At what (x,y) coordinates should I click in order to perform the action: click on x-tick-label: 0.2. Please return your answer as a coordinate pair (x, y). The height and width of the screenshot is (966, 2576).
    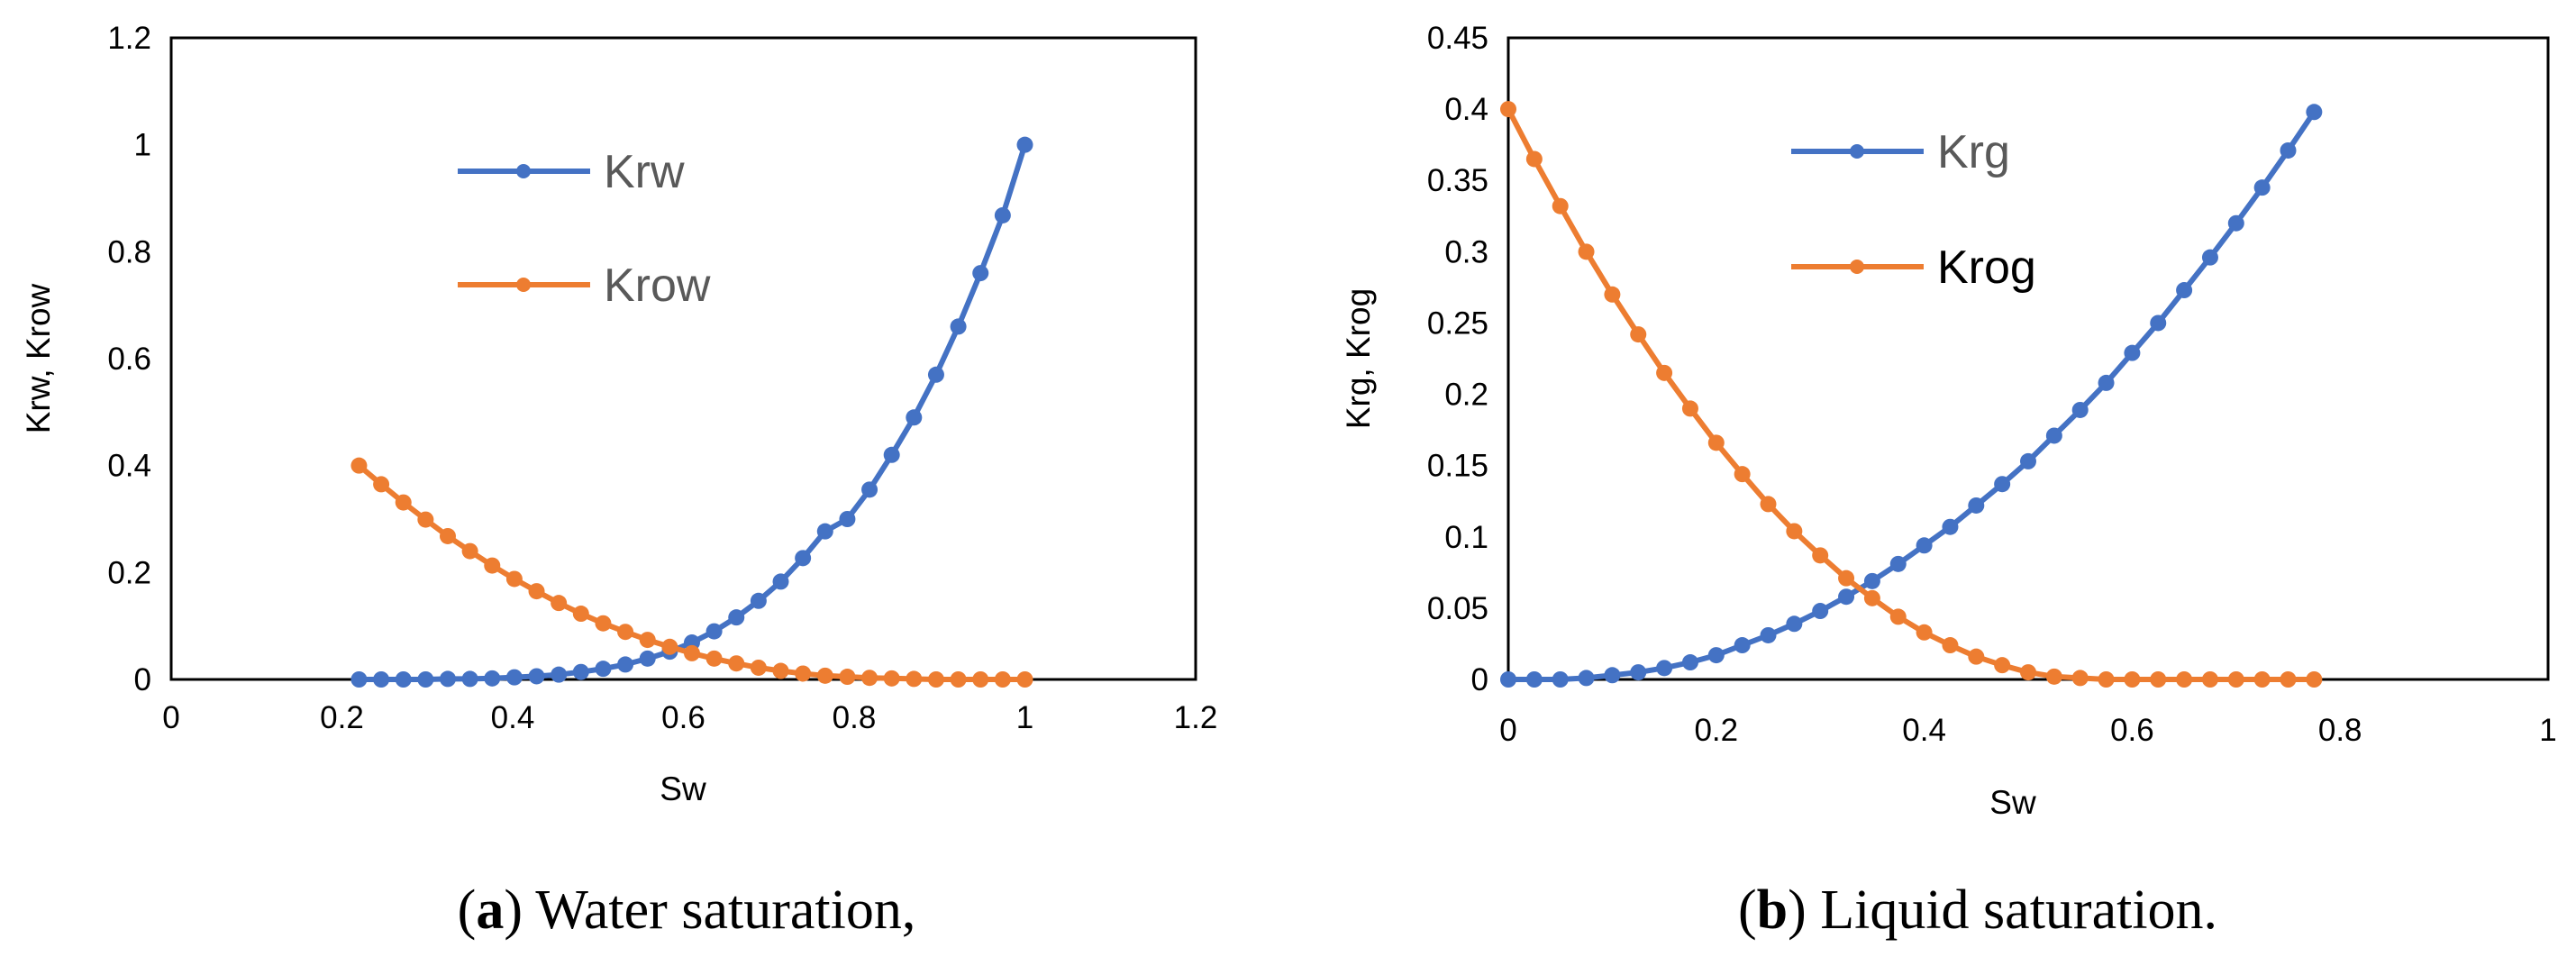
    Looking at the image, I should click on (1716, 730).